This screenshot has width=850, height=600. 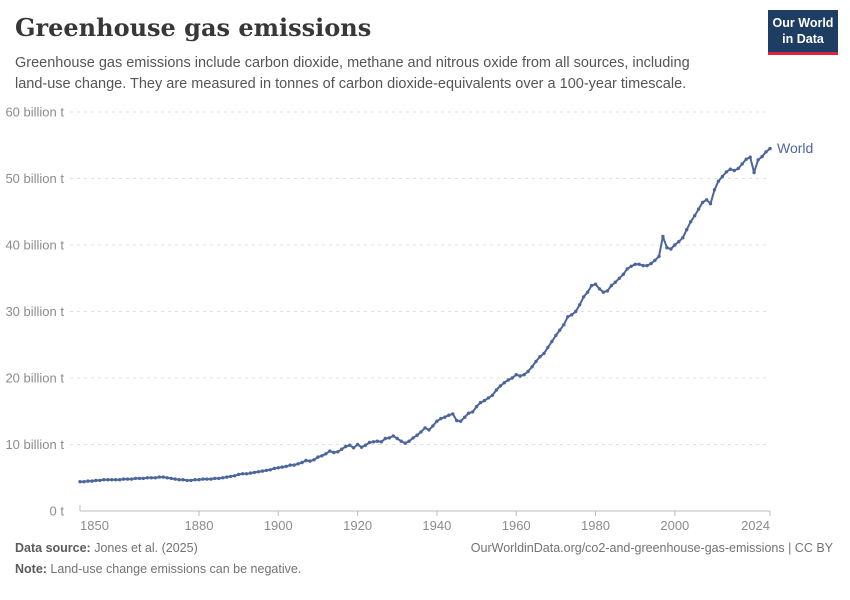 What do you see at coordinates (144, 548) in the screenshot?
I see `data-source-value: Jones et al. (2025)` at bounding box center [144, 548].